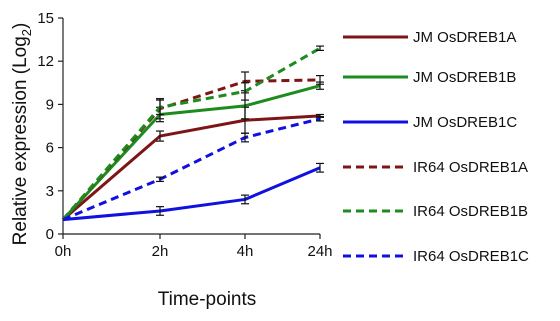 The height and width of the screenshot is (321, 560). I want to click on y-tick-label: 3, so click(50, 191).